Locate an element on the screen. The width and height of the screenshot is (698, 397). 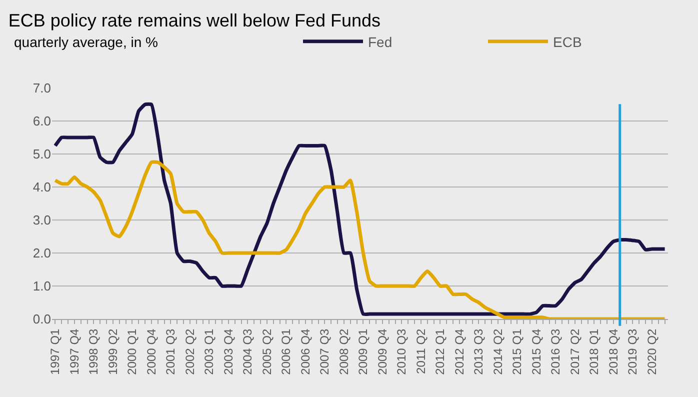
y-tick-label: 7.0 is located at coordinates (41, 88).